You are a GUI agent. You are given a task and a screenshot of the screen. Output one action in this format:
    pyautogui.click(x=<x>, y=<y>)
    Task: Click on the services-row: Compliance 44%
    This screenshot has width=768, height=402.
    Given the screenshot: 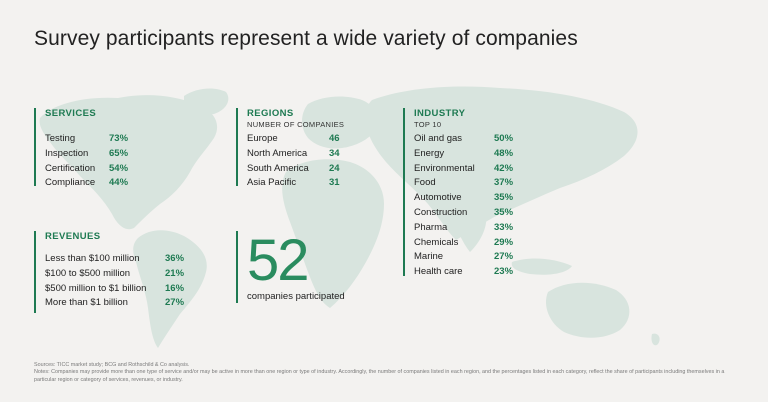 What is the action you would take?
    pyautogui.click(x=86, y=183)
    